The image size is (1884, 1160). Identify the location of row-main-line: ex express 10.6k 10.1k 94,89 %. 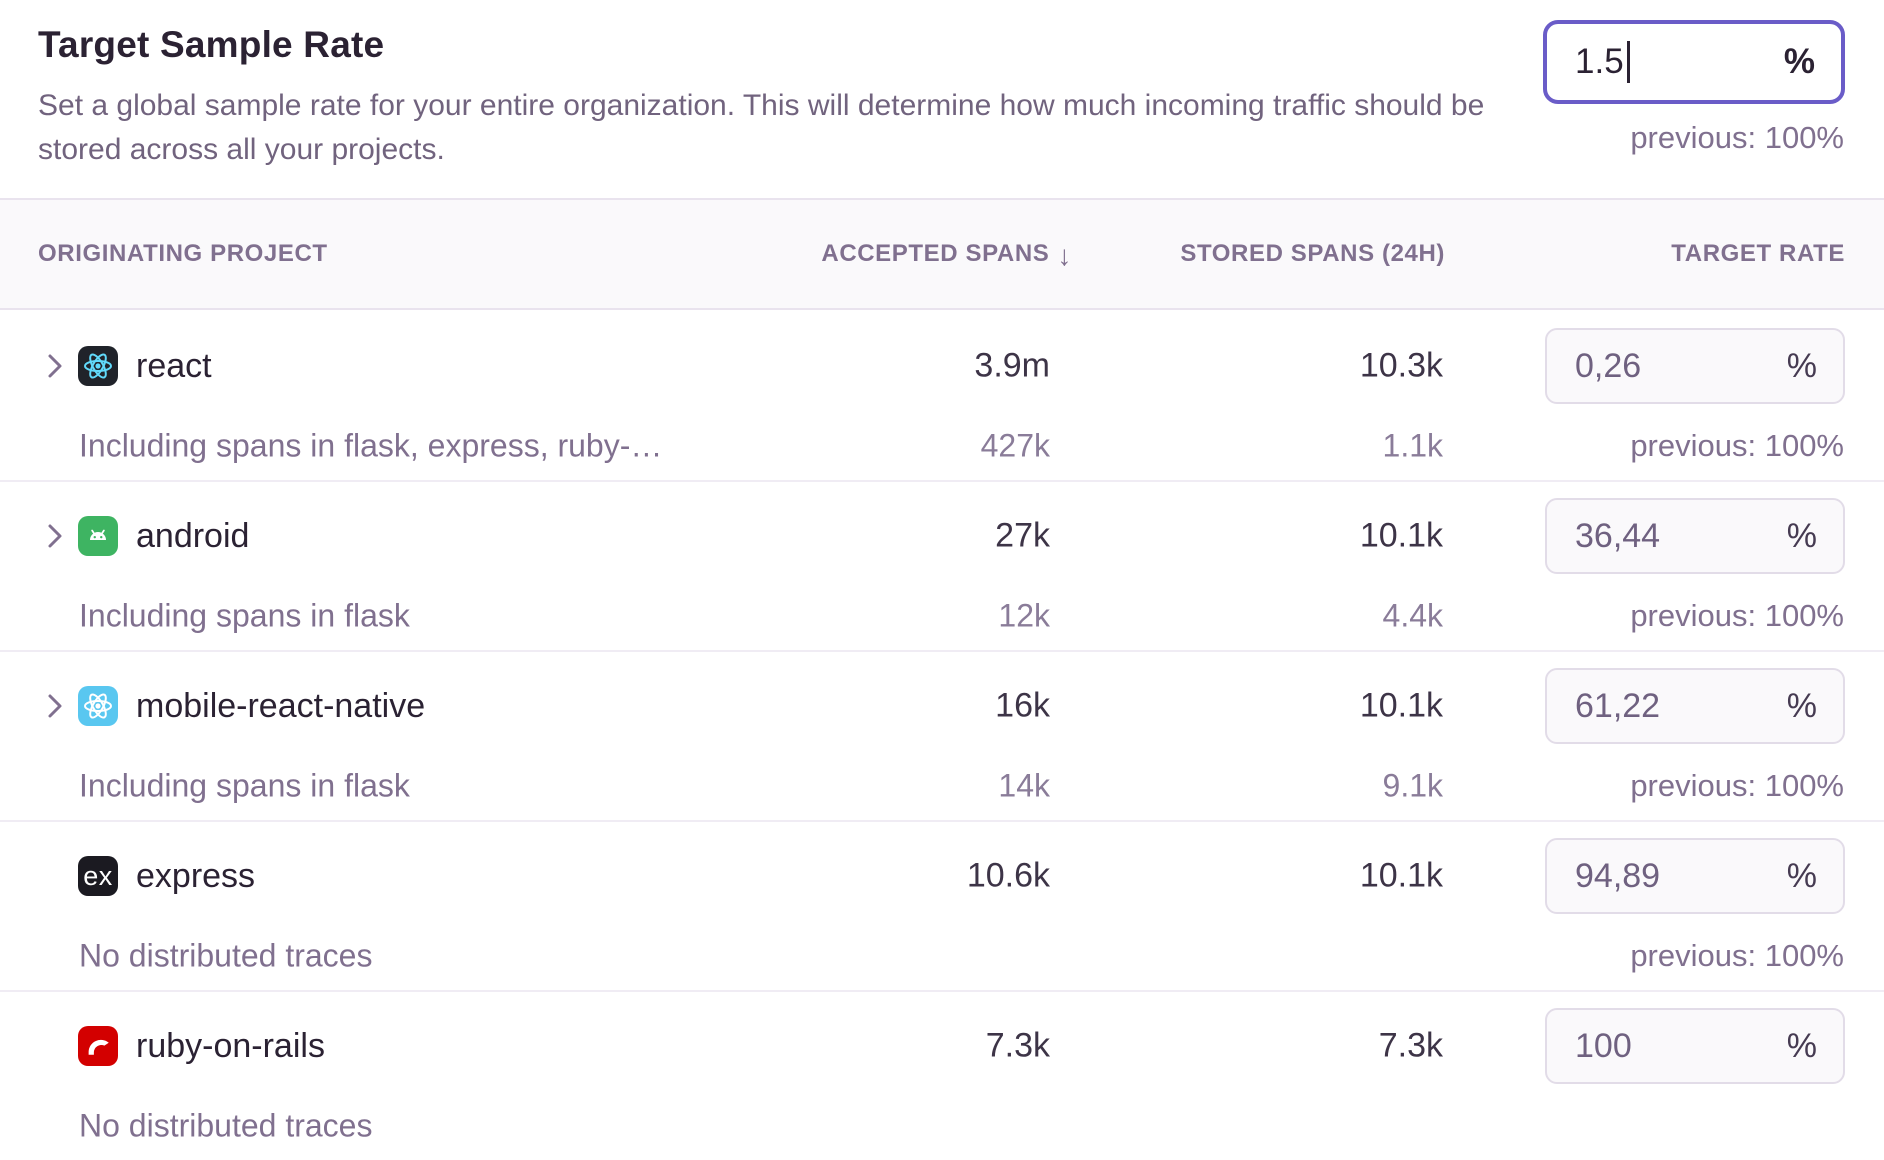
(942, 876).